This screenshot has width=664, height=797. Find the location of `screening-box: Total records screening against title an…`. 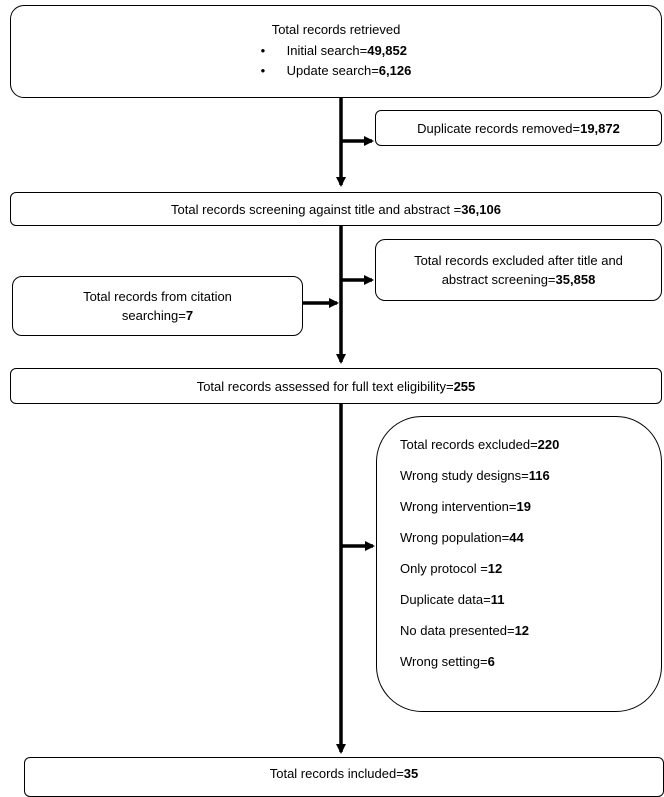

screening-box: Total records screening against title an… is located at coordinates (336, 209).